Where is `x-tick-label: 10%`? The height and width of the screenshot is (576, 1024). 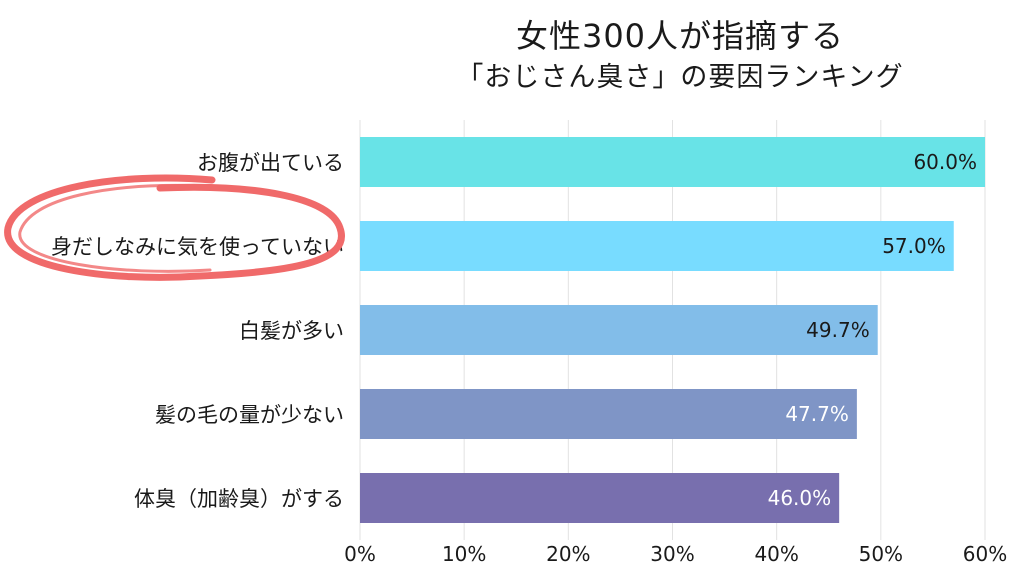 x-tick-label: 10% is located at coordinates (464, 554).